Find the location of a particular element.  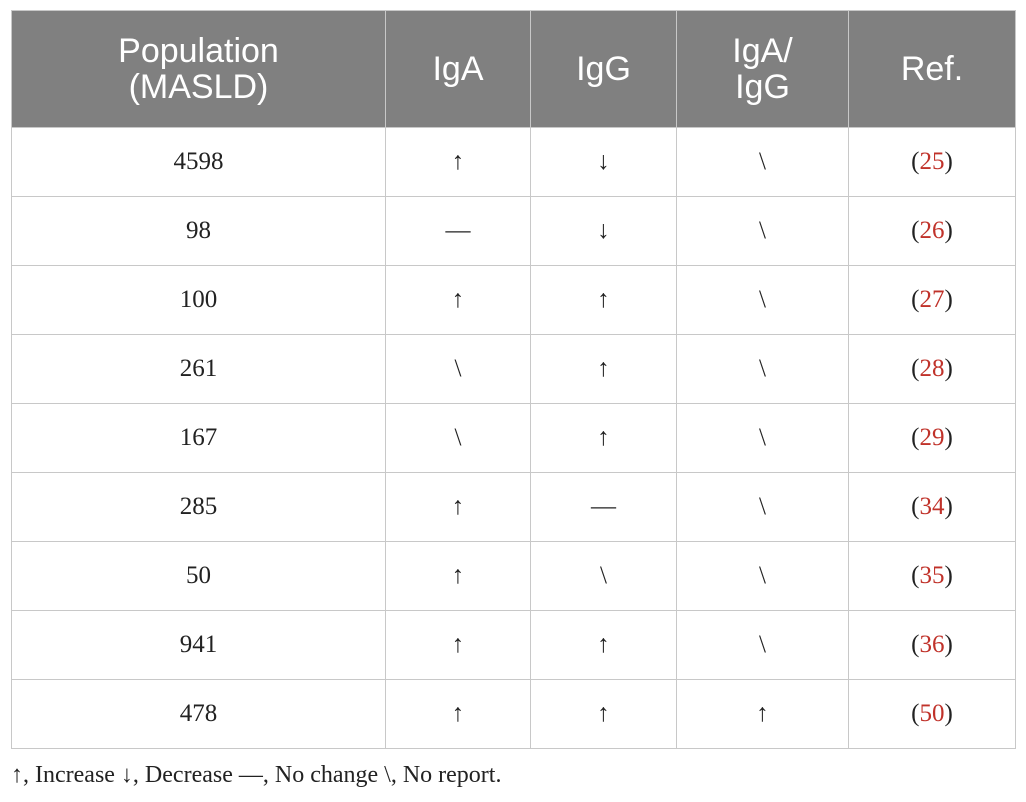

population-cell: 285 is located at coordinates (198, 507).